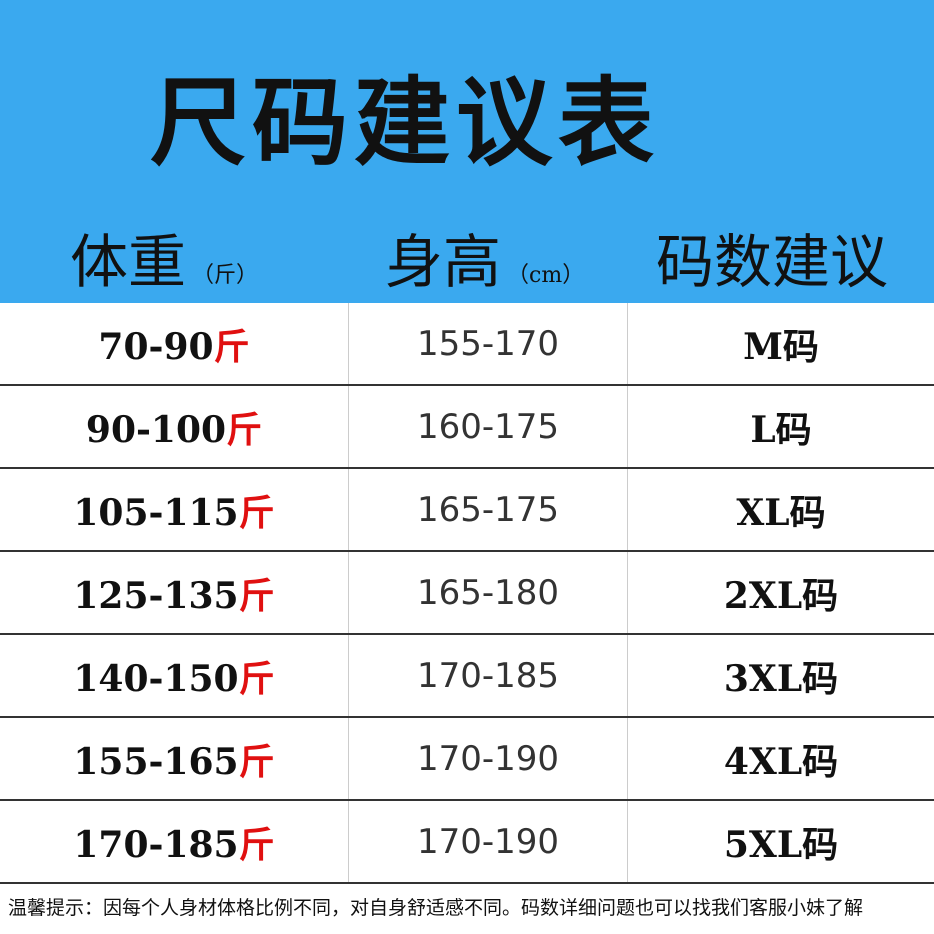 The image size is (934, 934). I want to click on weight-cell: 70-90斤, so click(174, 344).